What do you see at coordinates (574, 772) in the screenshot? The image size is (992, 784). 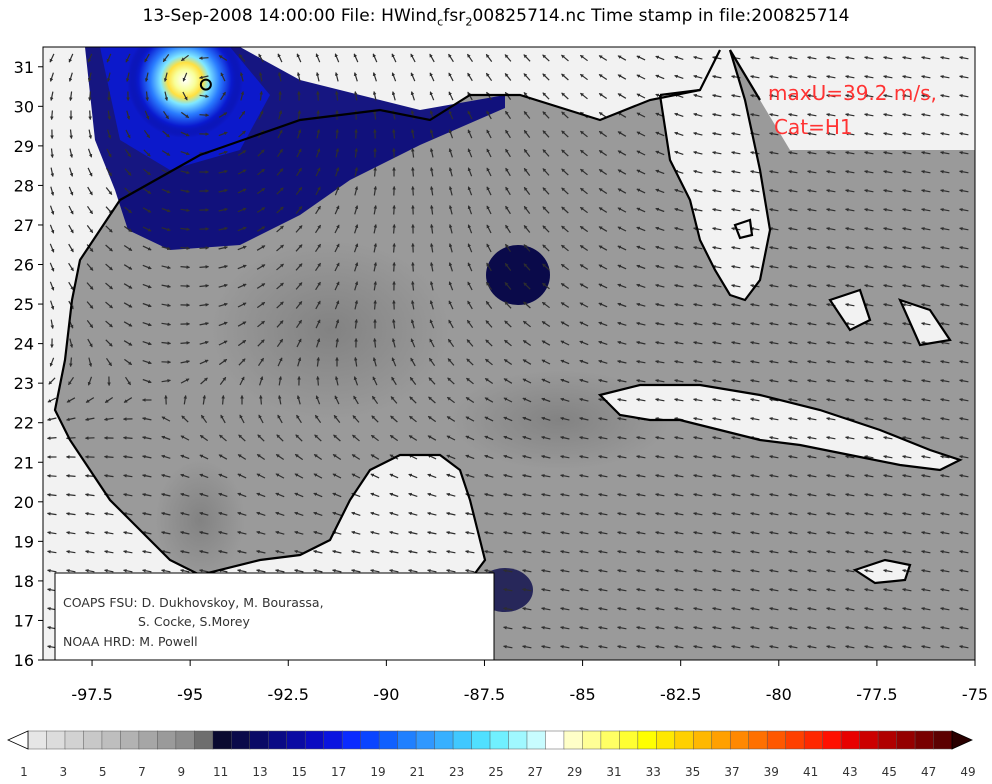 I see `colorbar-tick-label: 29` at bounding box center [574, 772].